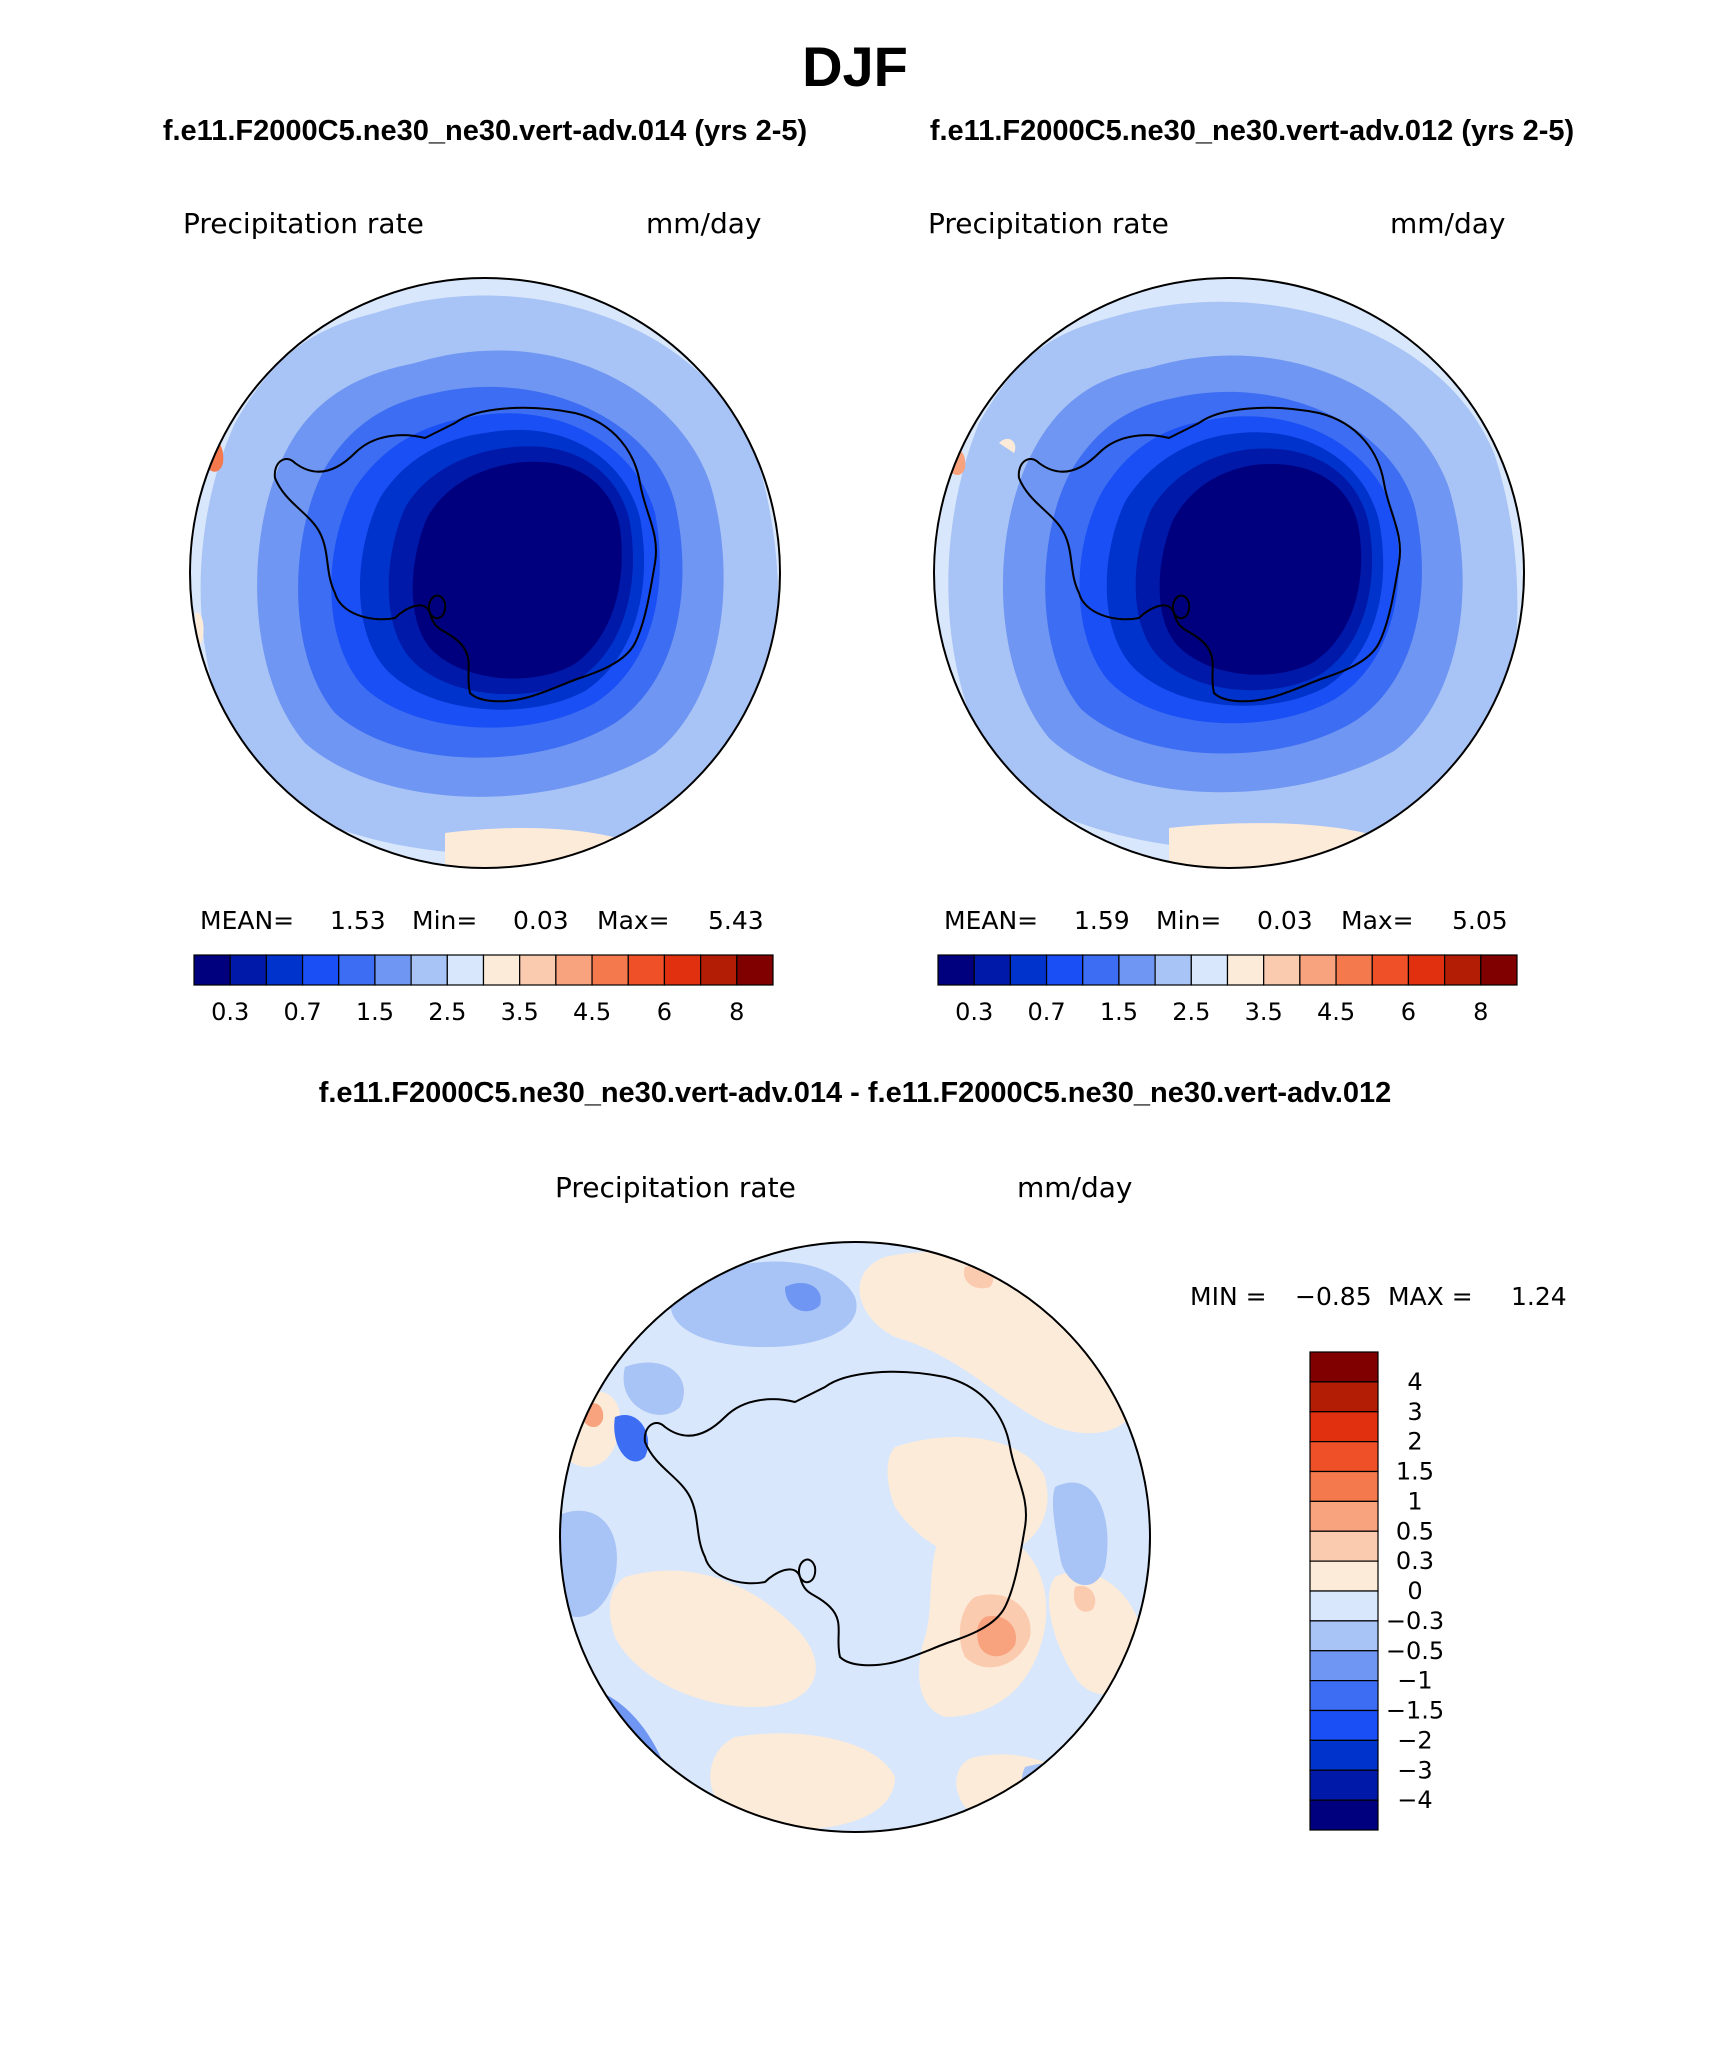 The image size is (1710, 2061). I want to click on panel-1-mean-label: MEAN=, so click(247, 920).